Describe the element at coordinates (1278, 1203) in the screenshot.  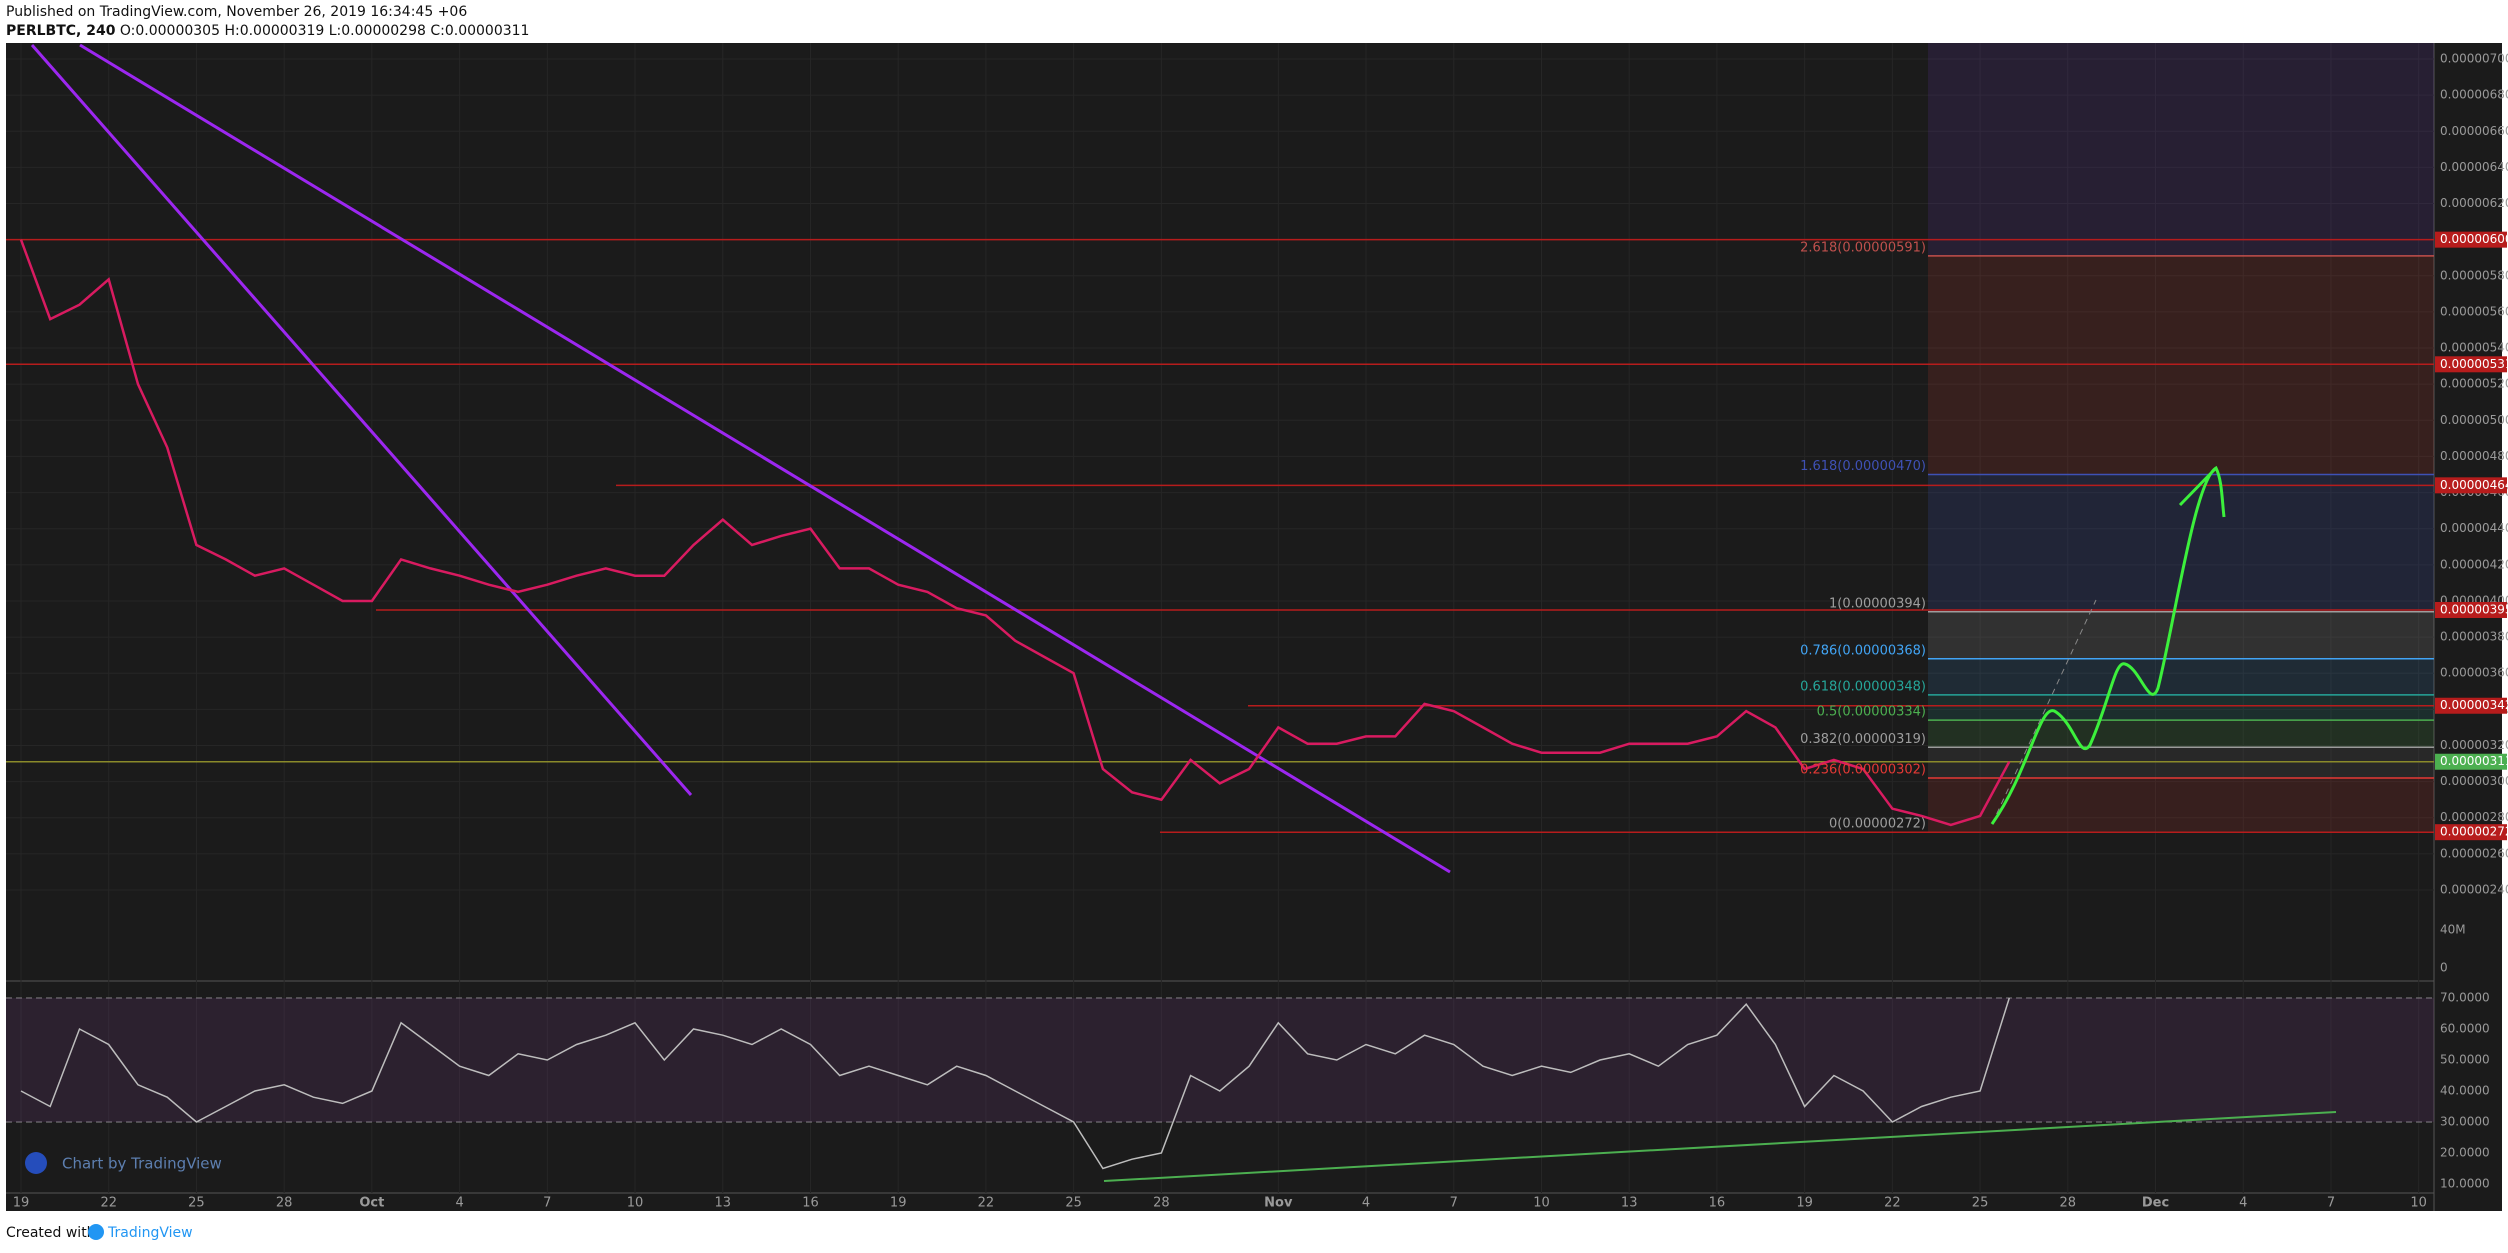
I see `time-tick-label: Nov` at that location.